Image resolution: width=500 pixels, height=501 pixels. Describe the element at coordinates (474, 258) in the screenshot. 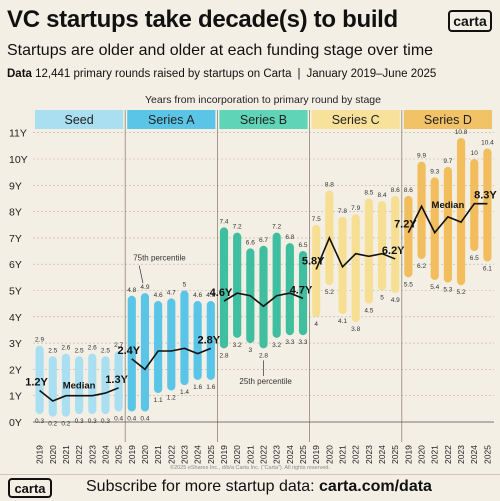

I see `p25-value-label: 6.5` at that location.